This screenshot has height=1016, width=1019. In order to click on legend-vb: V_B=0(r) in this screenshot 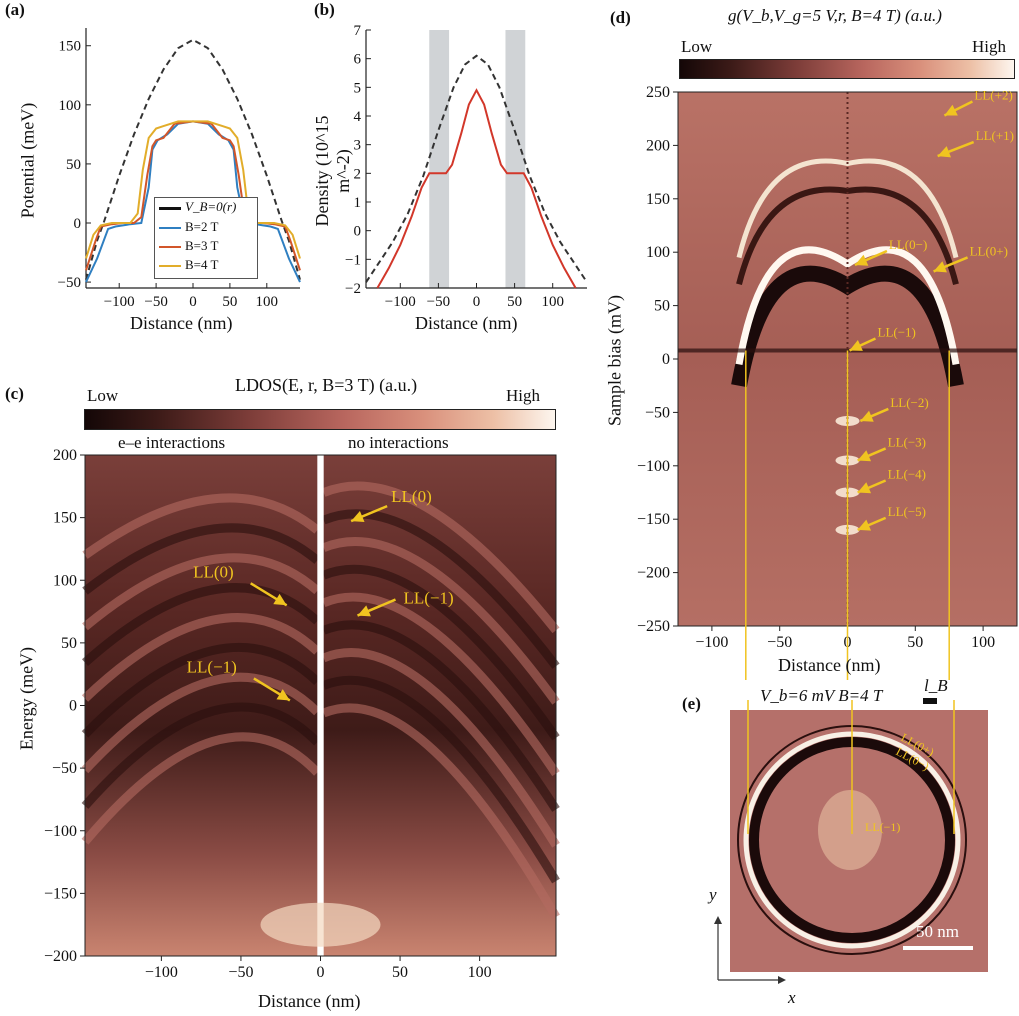, I will do `click(211, 206)`.